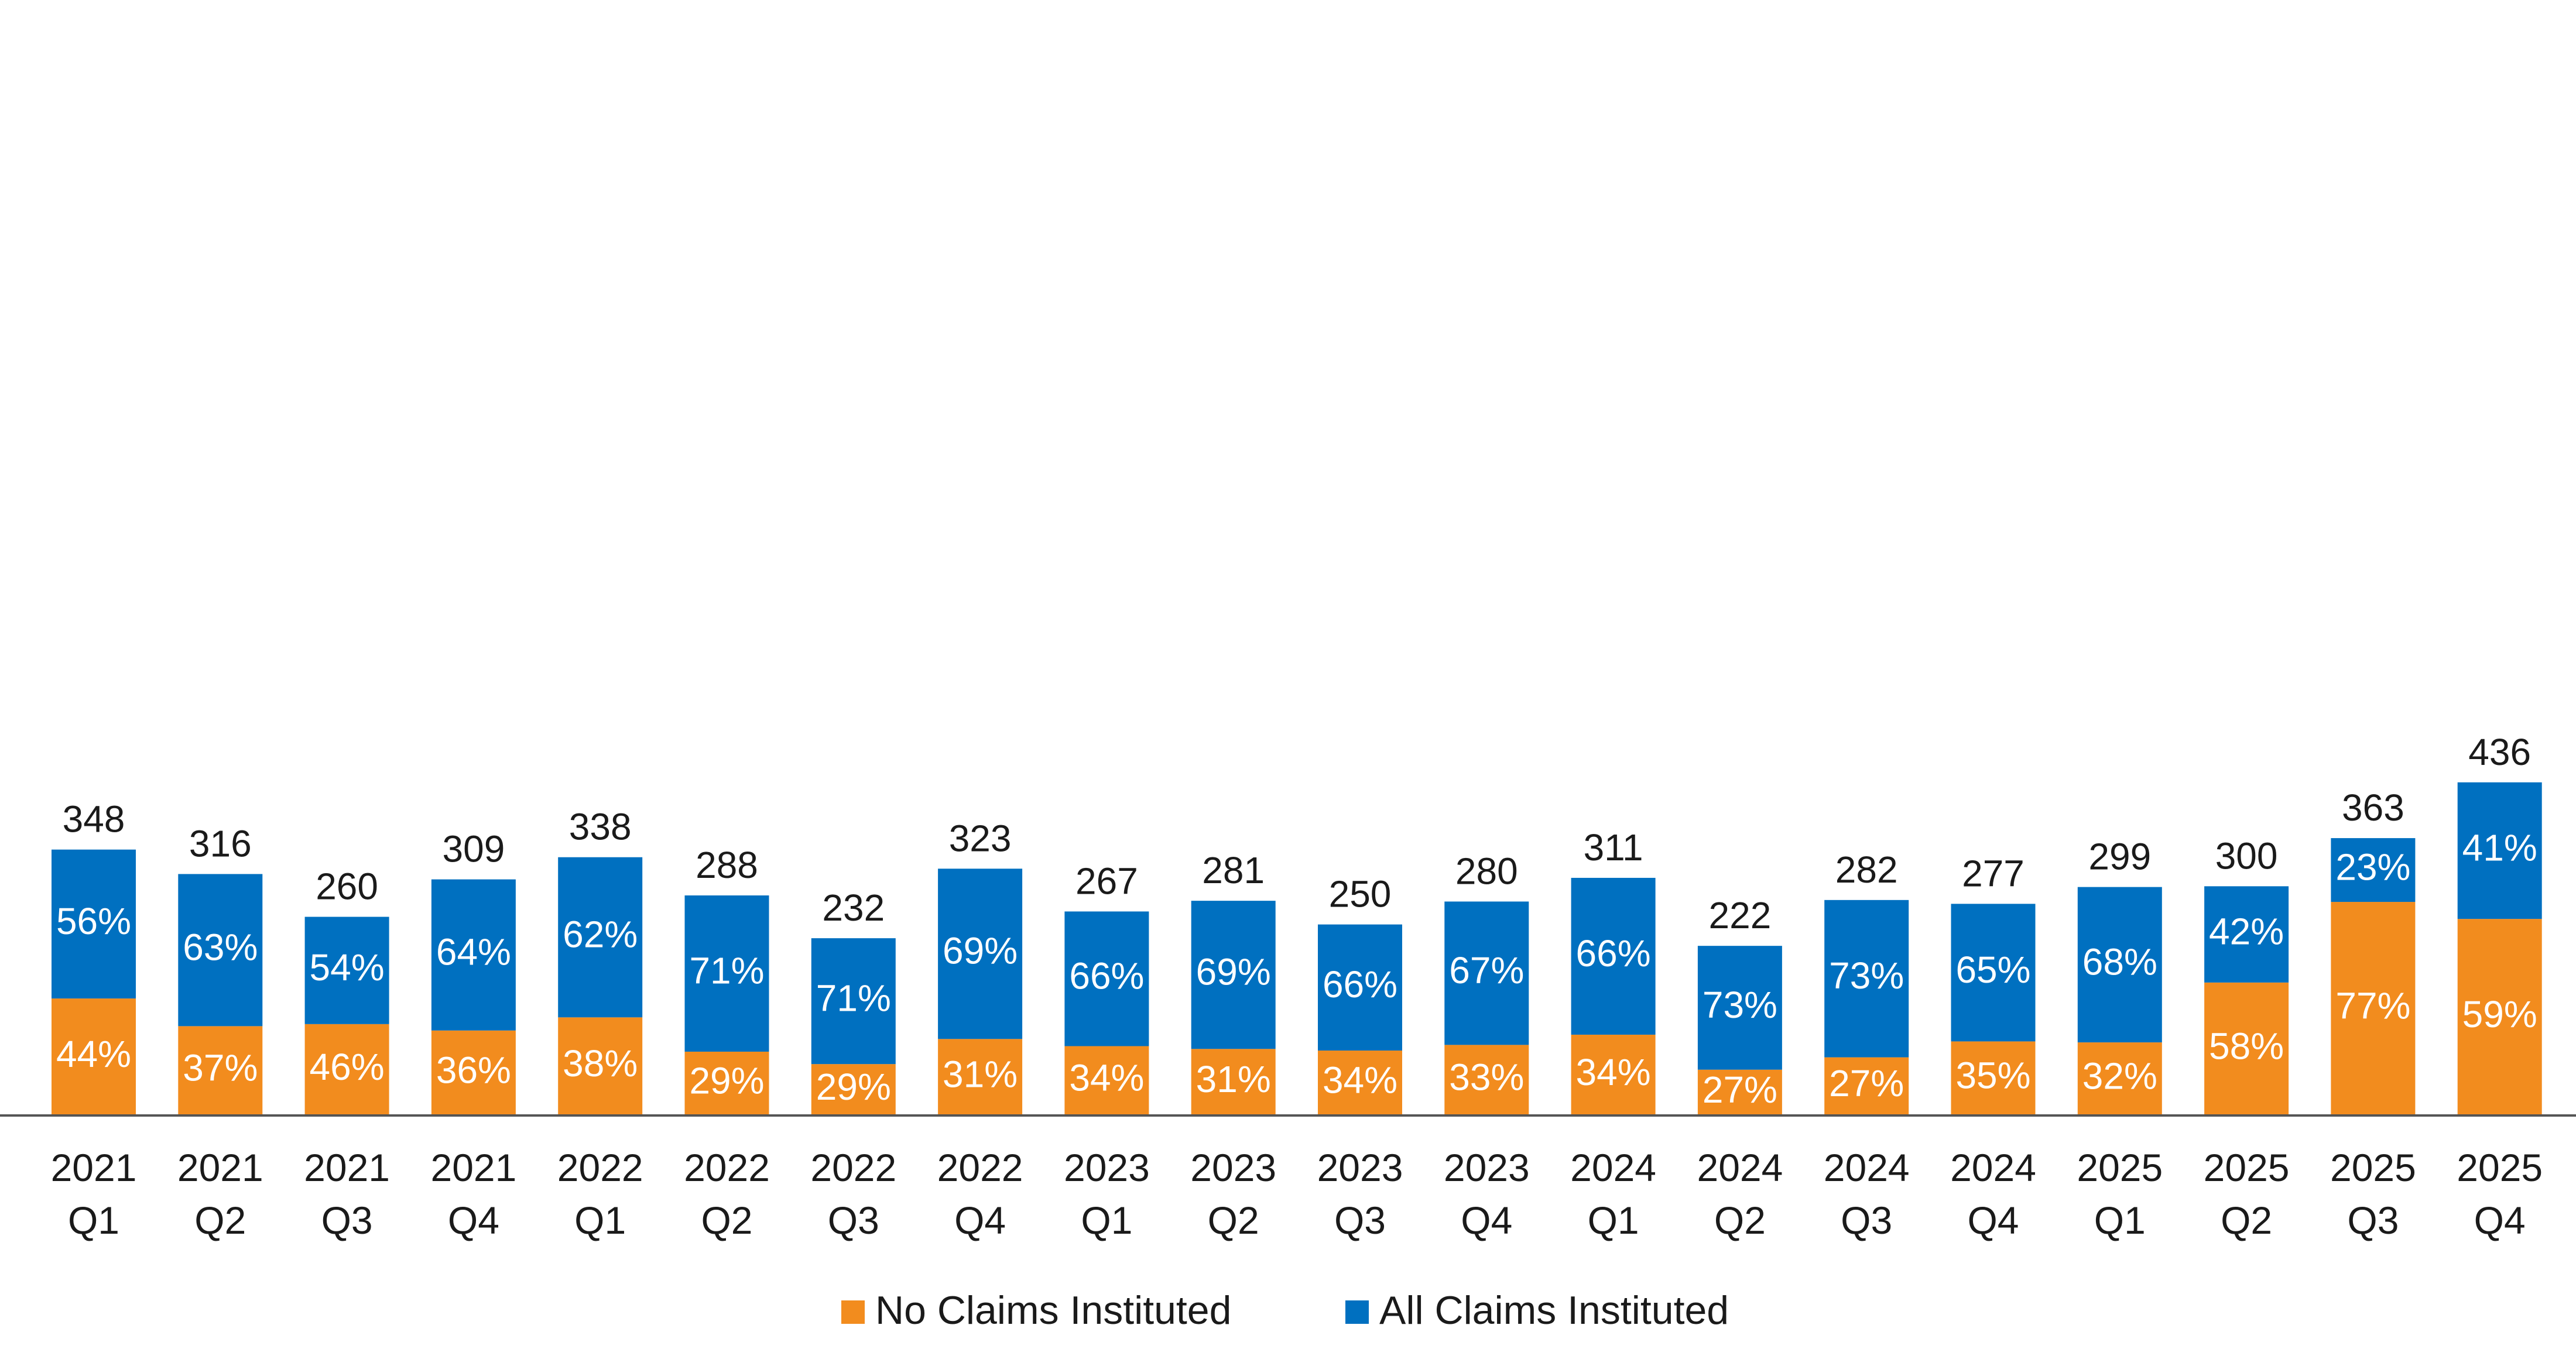 Image resolution: width=2576 pixels, height=1349 pixels. What do you see at coordinates (473, 952) in the screenshot?
I see `pct-label-all-claims: 64%` at bounding box center [473, 952].